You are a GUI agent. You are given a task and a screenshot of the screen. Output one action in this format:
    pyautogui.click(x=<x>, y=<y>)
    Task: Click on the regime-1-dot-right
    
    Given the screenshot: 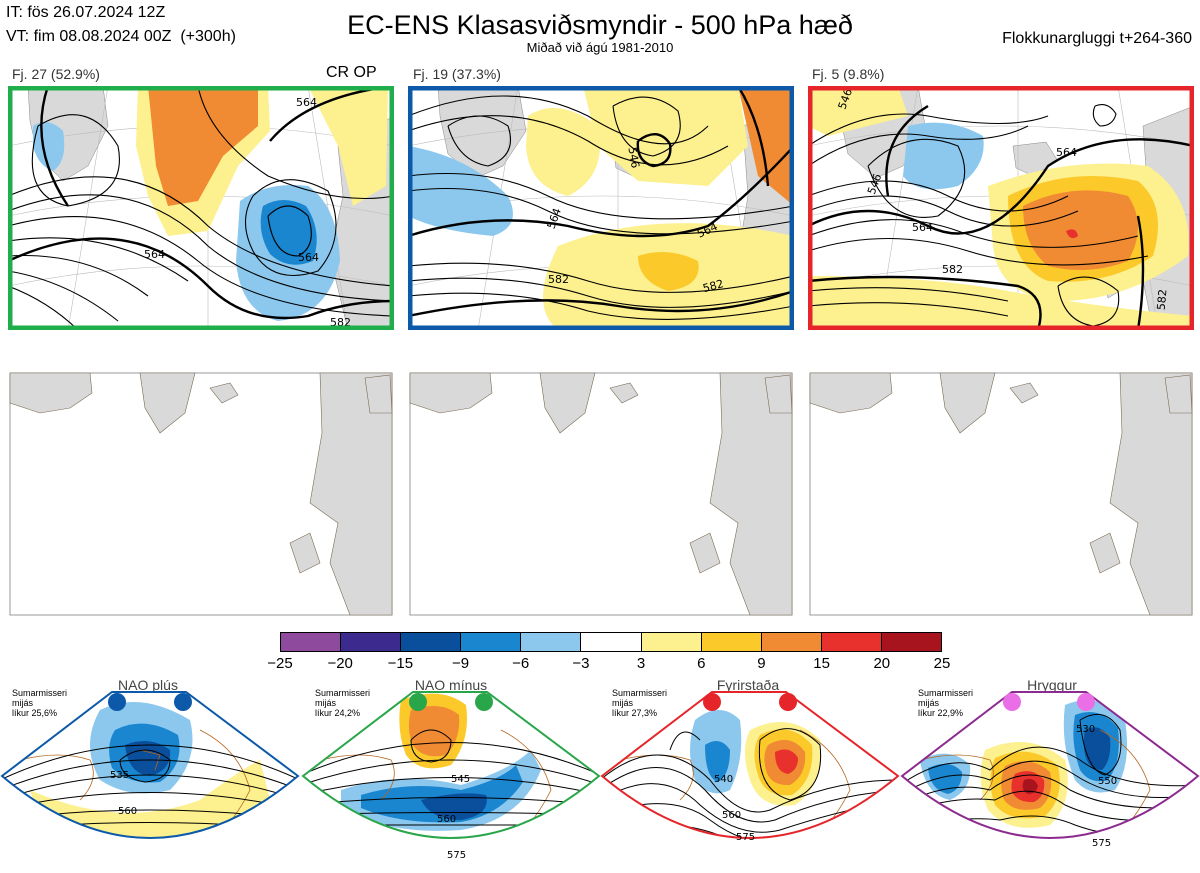 What is the action you would take?
    pyautogui.click(x=183, y=702)
    